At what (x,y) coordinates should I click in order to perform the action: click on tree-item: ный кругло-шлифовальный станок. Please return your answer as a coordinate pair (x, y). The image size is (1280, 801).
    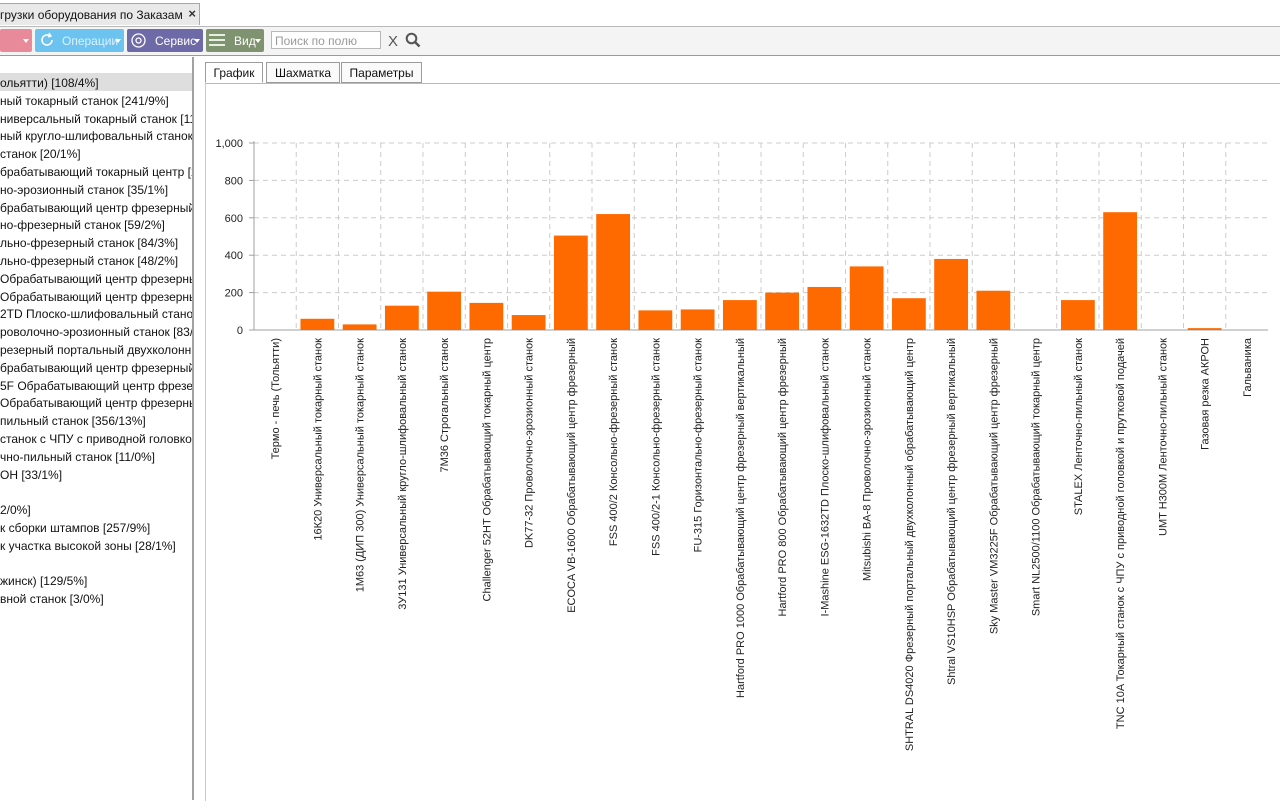
    Looking at the image, I should click on (96, 136).